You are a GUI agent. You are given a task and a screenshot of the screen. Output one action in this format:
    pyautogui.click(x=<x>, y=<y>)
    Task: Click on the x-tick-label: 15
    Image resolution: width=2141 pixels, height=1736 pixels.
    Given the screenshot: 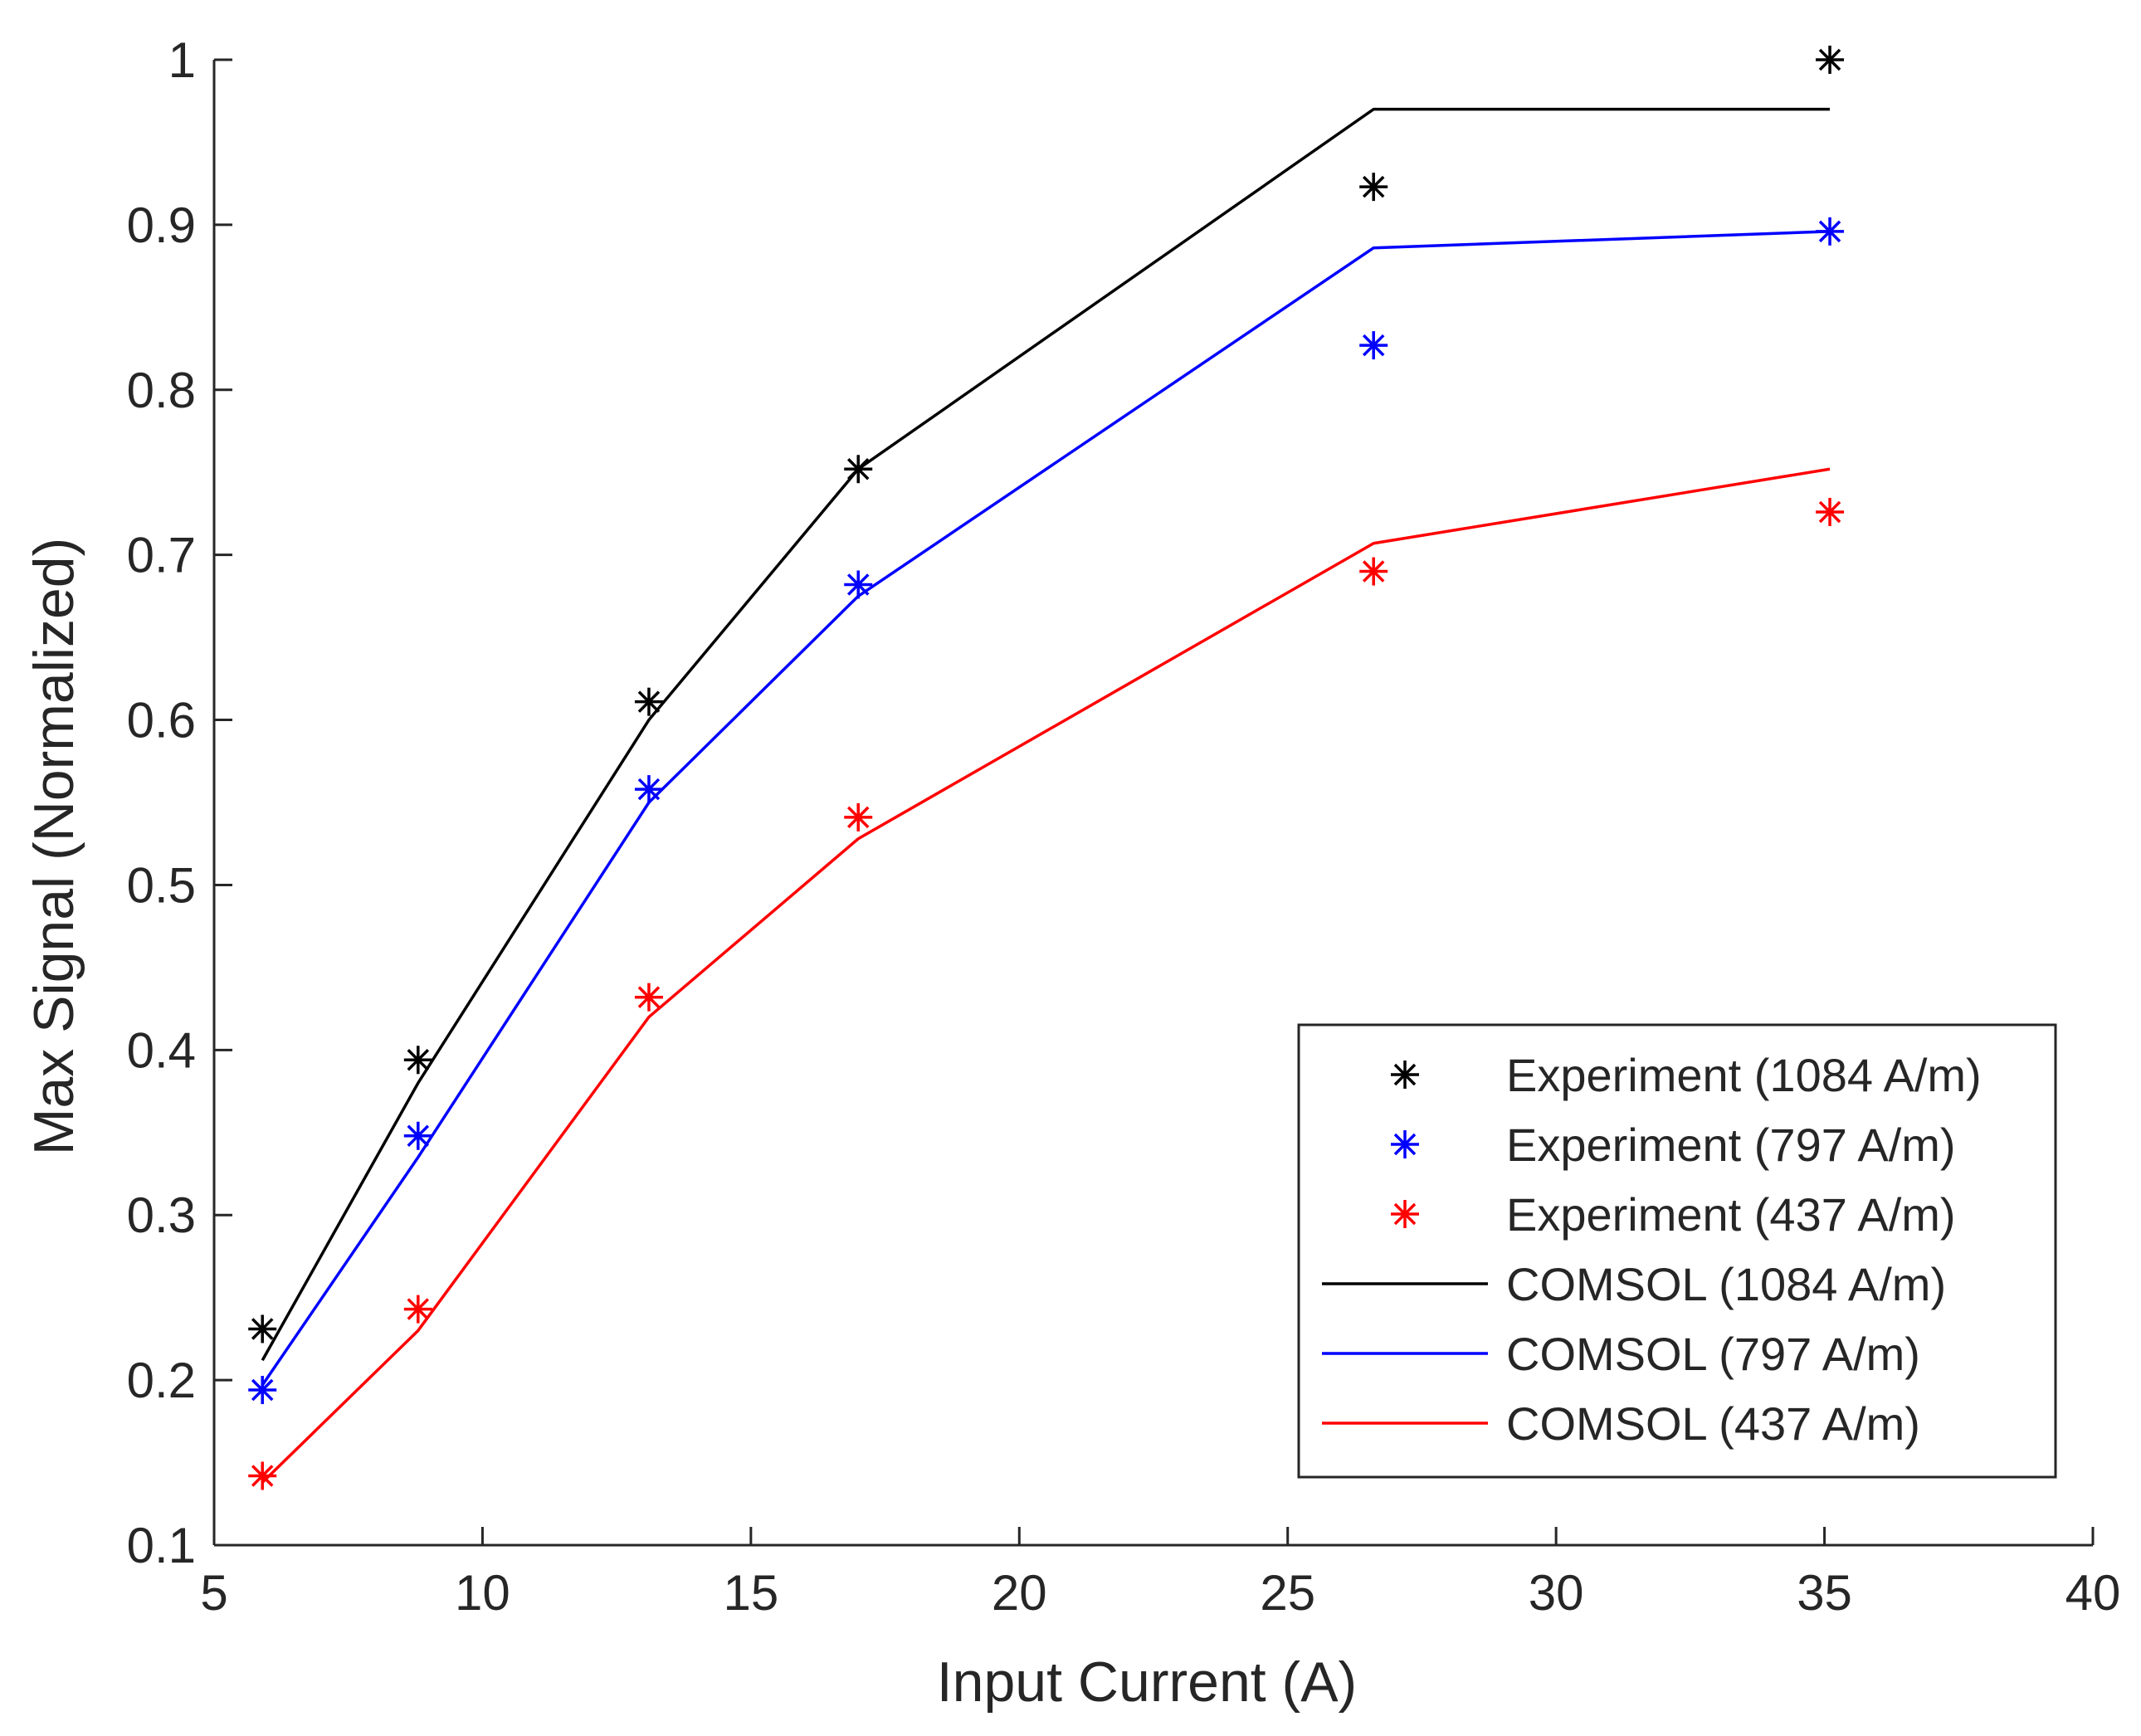 What is the action you would take?
    pyautogui.click(x=750, y=1593)
    